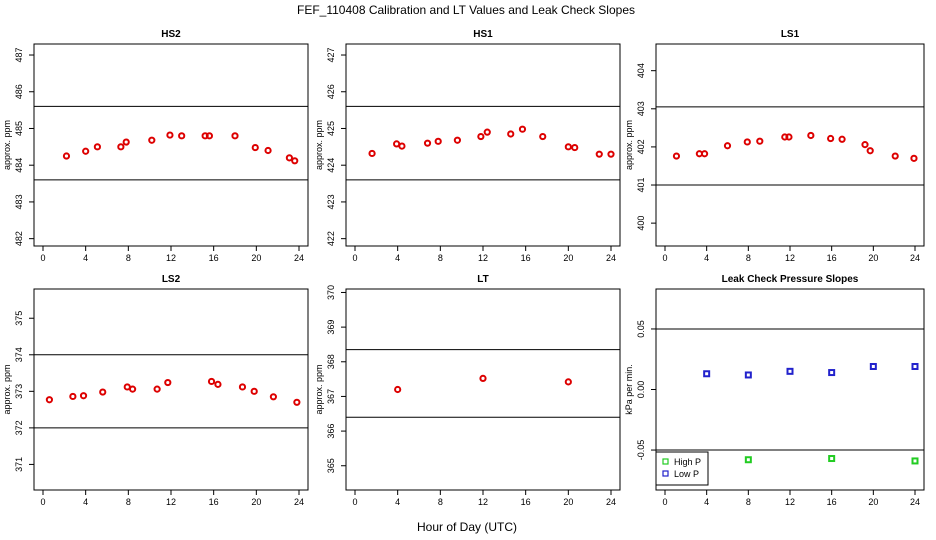 This screenshot has width=936, height=540. I want to click on panel-title: LS2, so click(171, 279).